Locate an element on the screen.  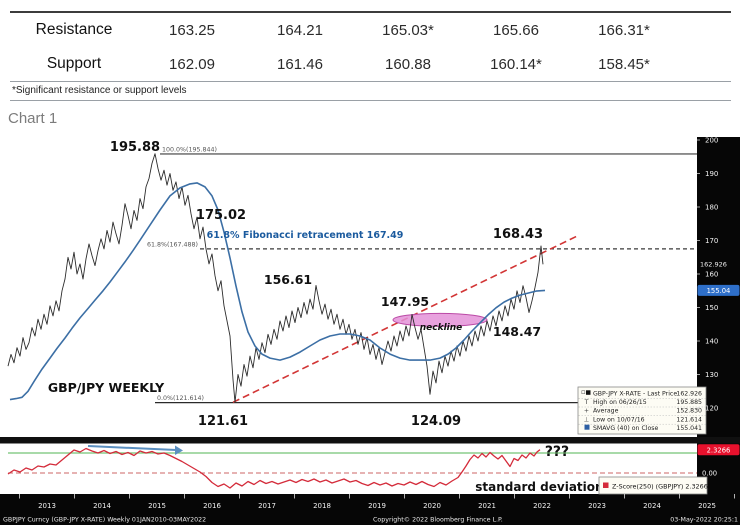
legend-value: 162.926 is located at coordinates (689, 394).